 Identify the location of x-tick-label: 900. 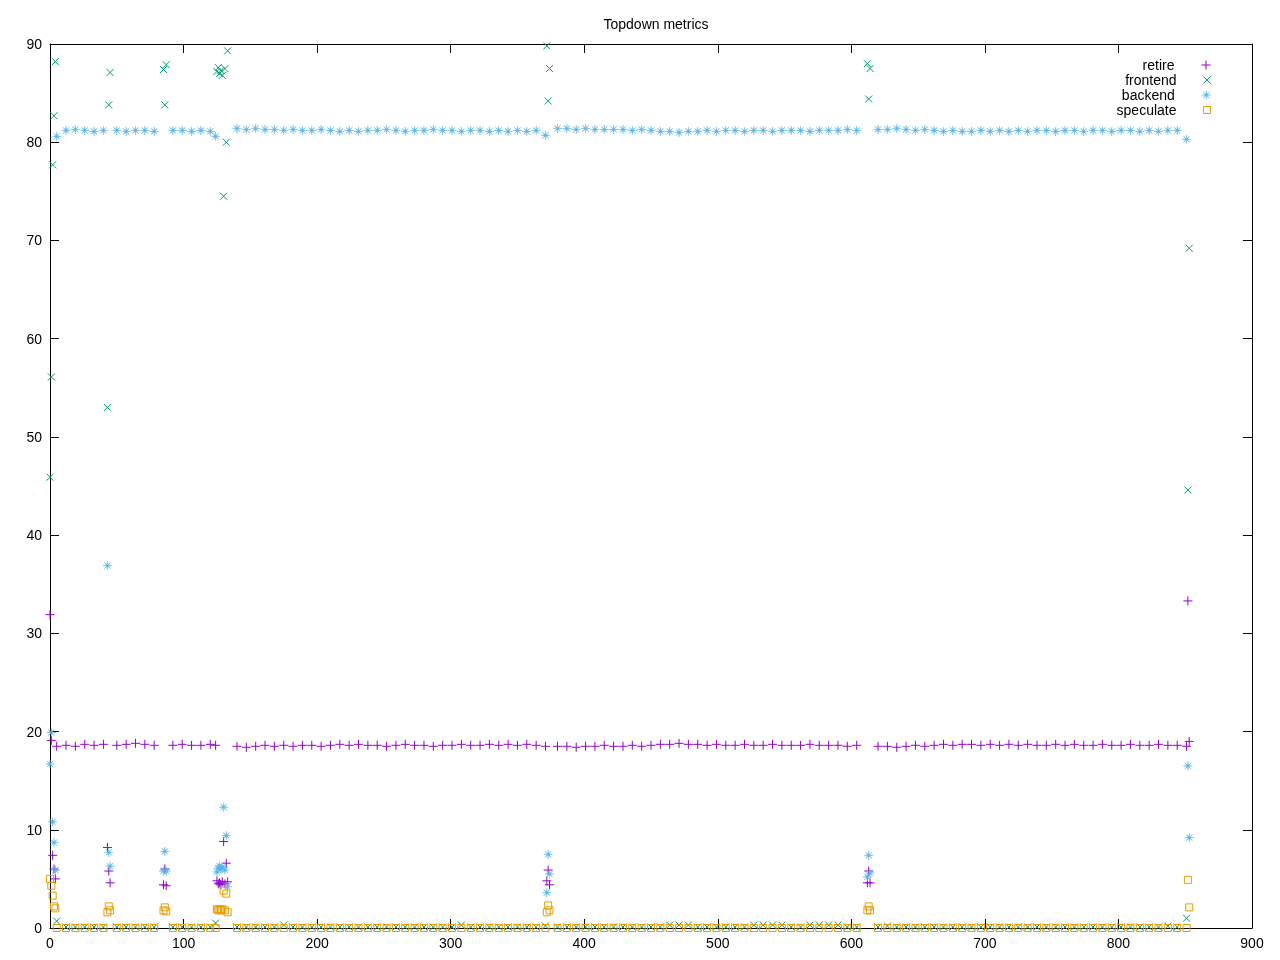
(1252, 943).